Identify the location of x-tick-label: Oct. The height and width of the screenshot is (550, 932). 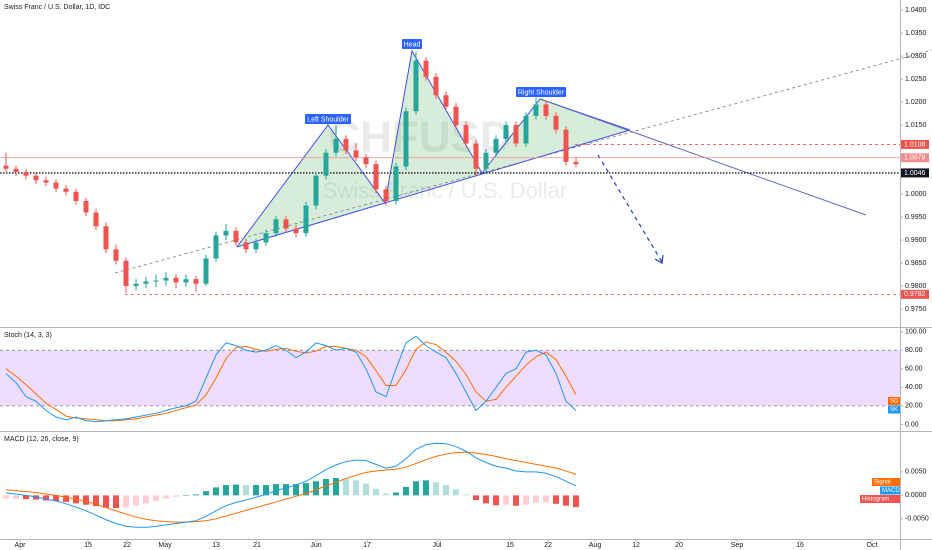
(872, 545).